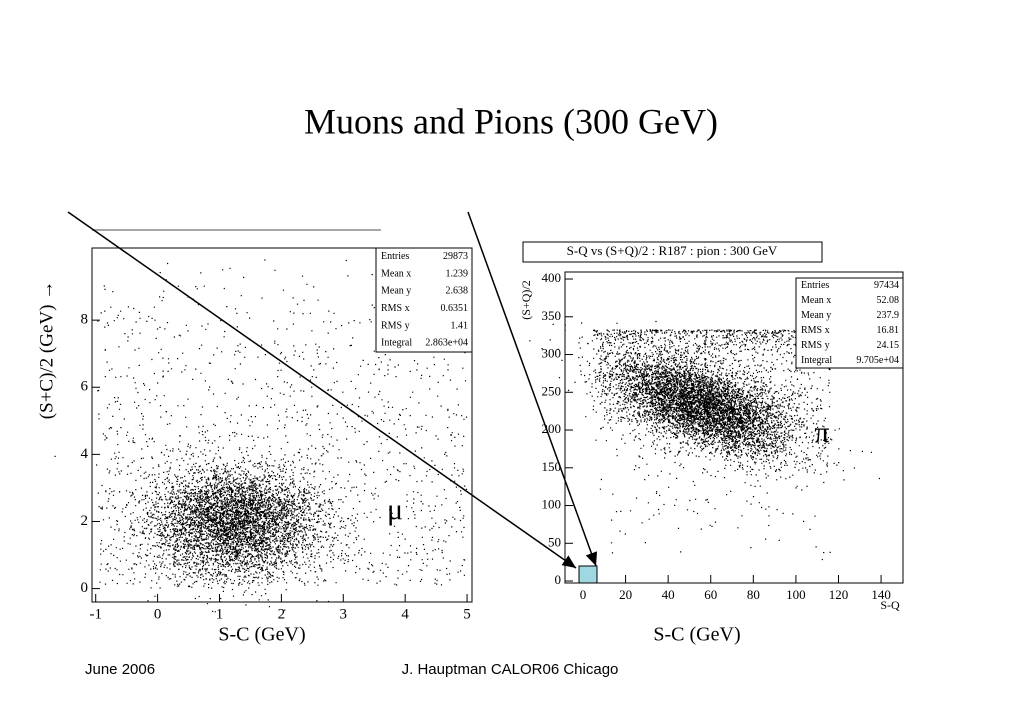  Describe the element at coordinates (704, 440) in the screenshot. I see `scatter-cloud` at that location.